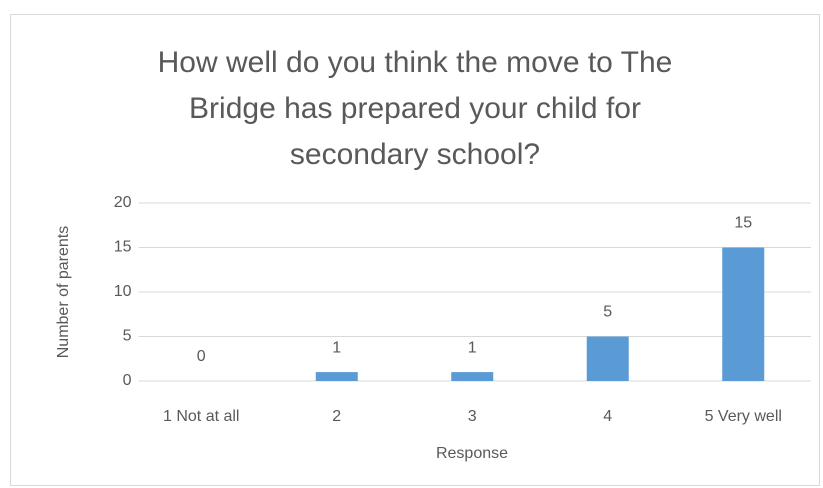 Image resolution: width=823 pixels, height=488 pixels. Describe the element at coordinates (63, 292) in the screenshot. I see `y-axis-label: Number of parents` at that location.